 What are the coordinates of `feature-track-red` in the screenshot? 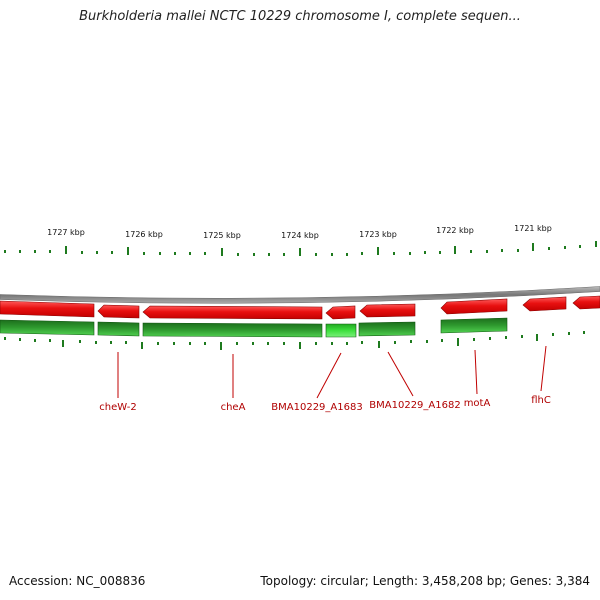 It's located at (300, 307).